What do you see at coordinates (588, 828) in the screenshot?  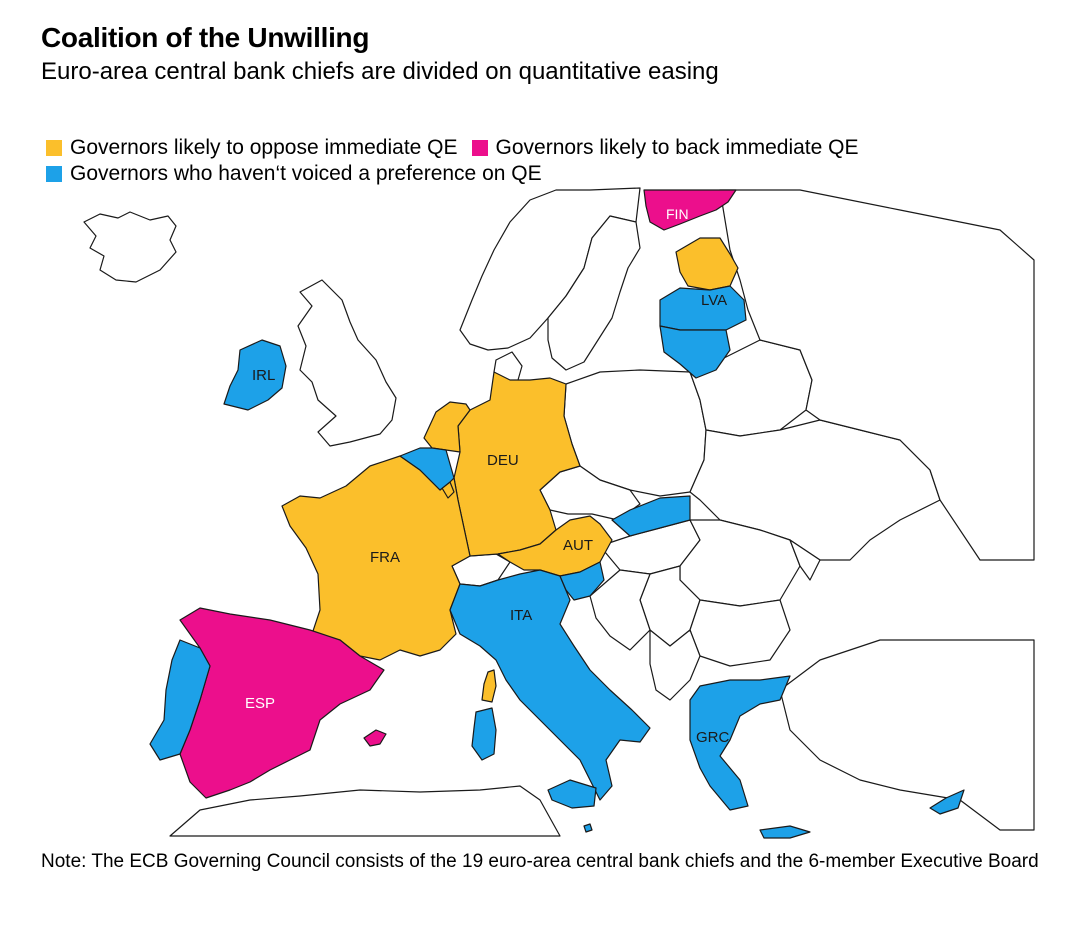 I see `island-malta` at bounding box center [588, 828].